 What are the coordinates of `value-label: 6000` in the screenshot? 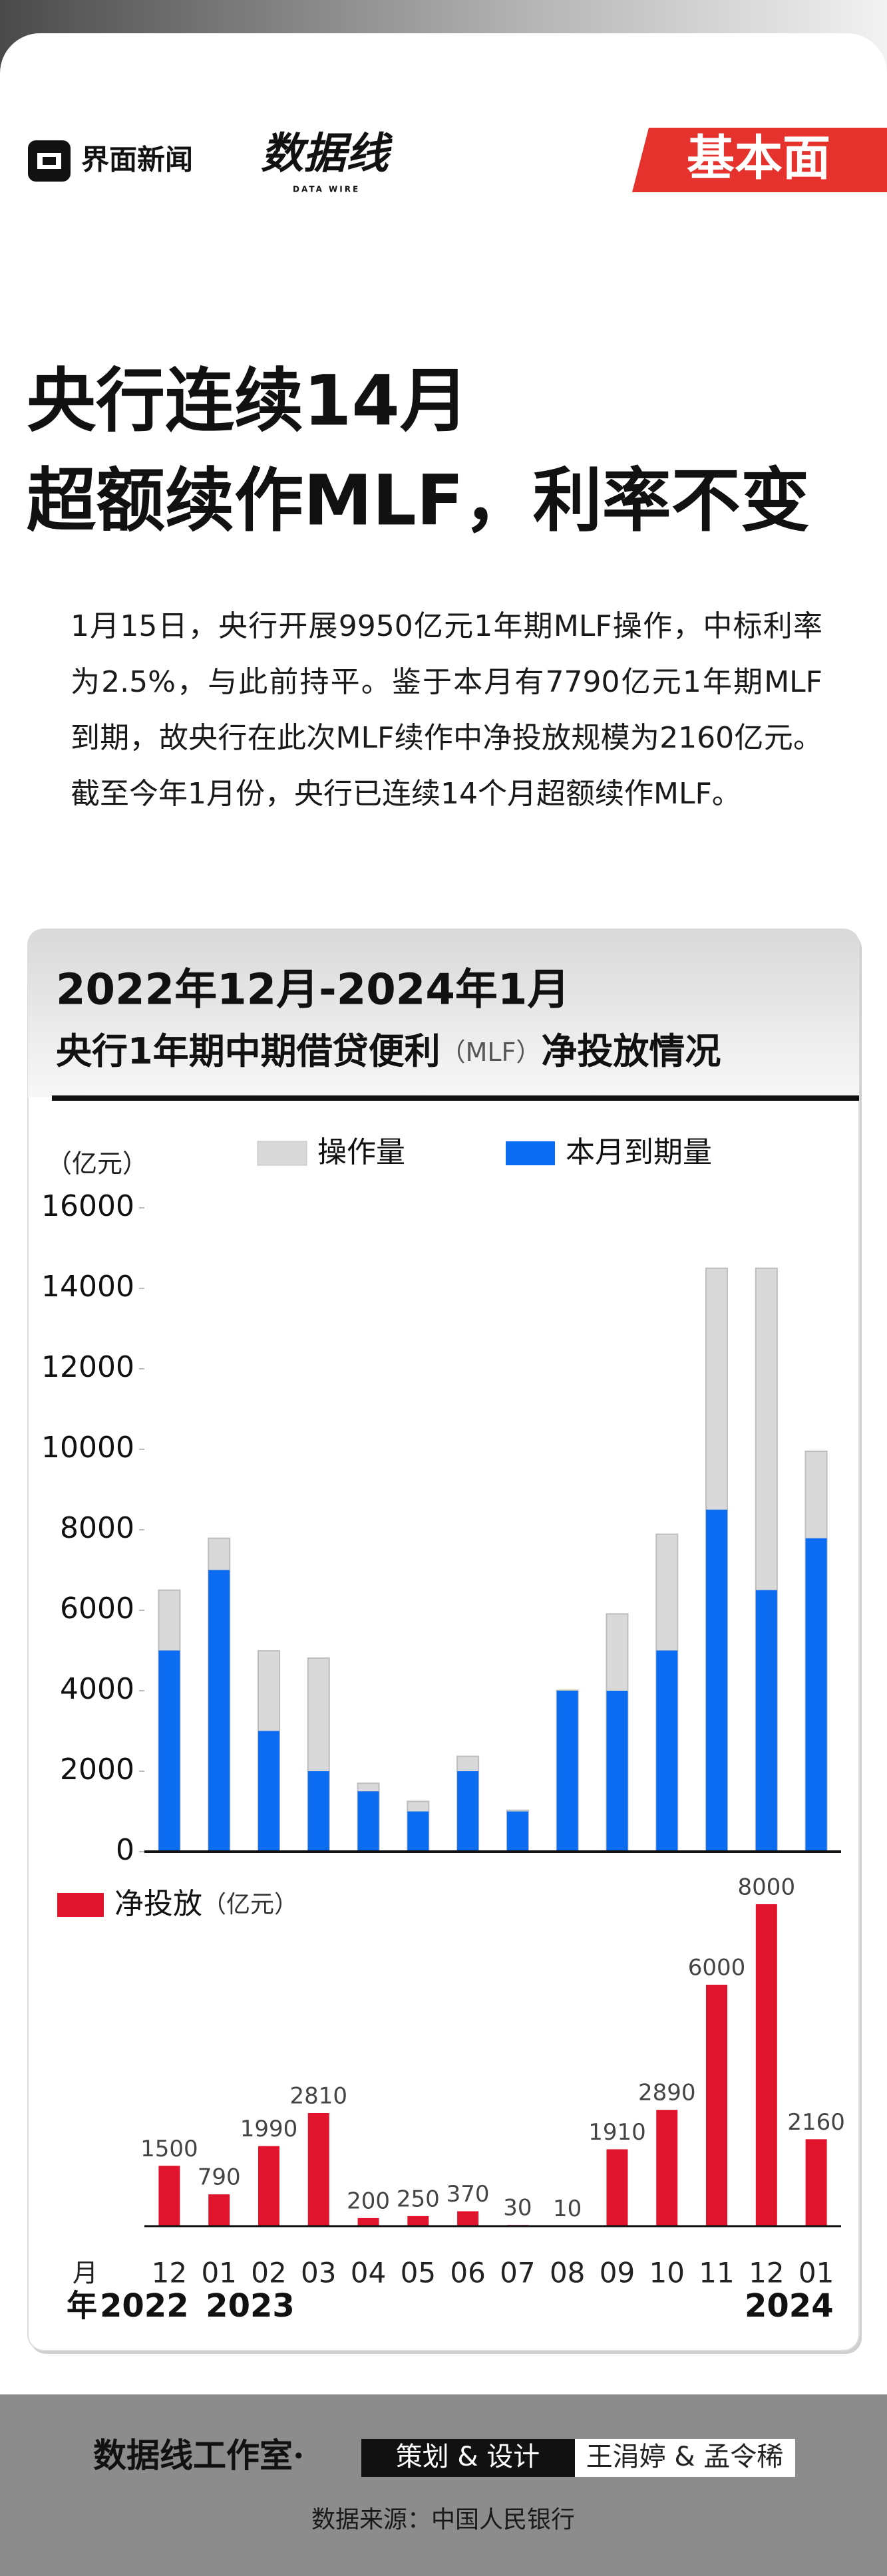 It's located at (717, 1968).